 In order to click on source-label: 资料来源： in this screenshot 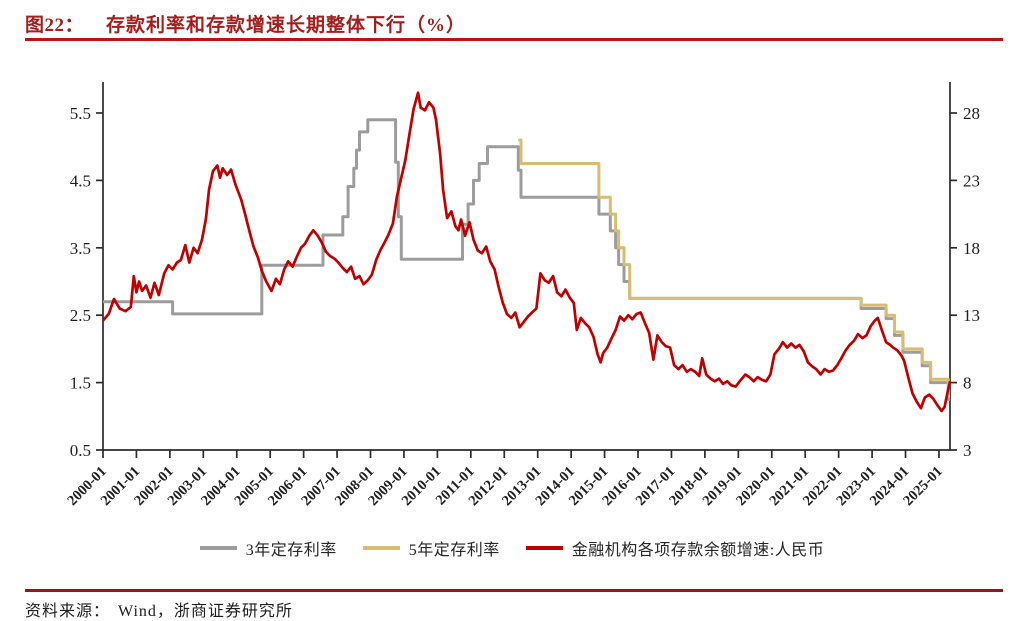, I will do `click(68, 611)`.